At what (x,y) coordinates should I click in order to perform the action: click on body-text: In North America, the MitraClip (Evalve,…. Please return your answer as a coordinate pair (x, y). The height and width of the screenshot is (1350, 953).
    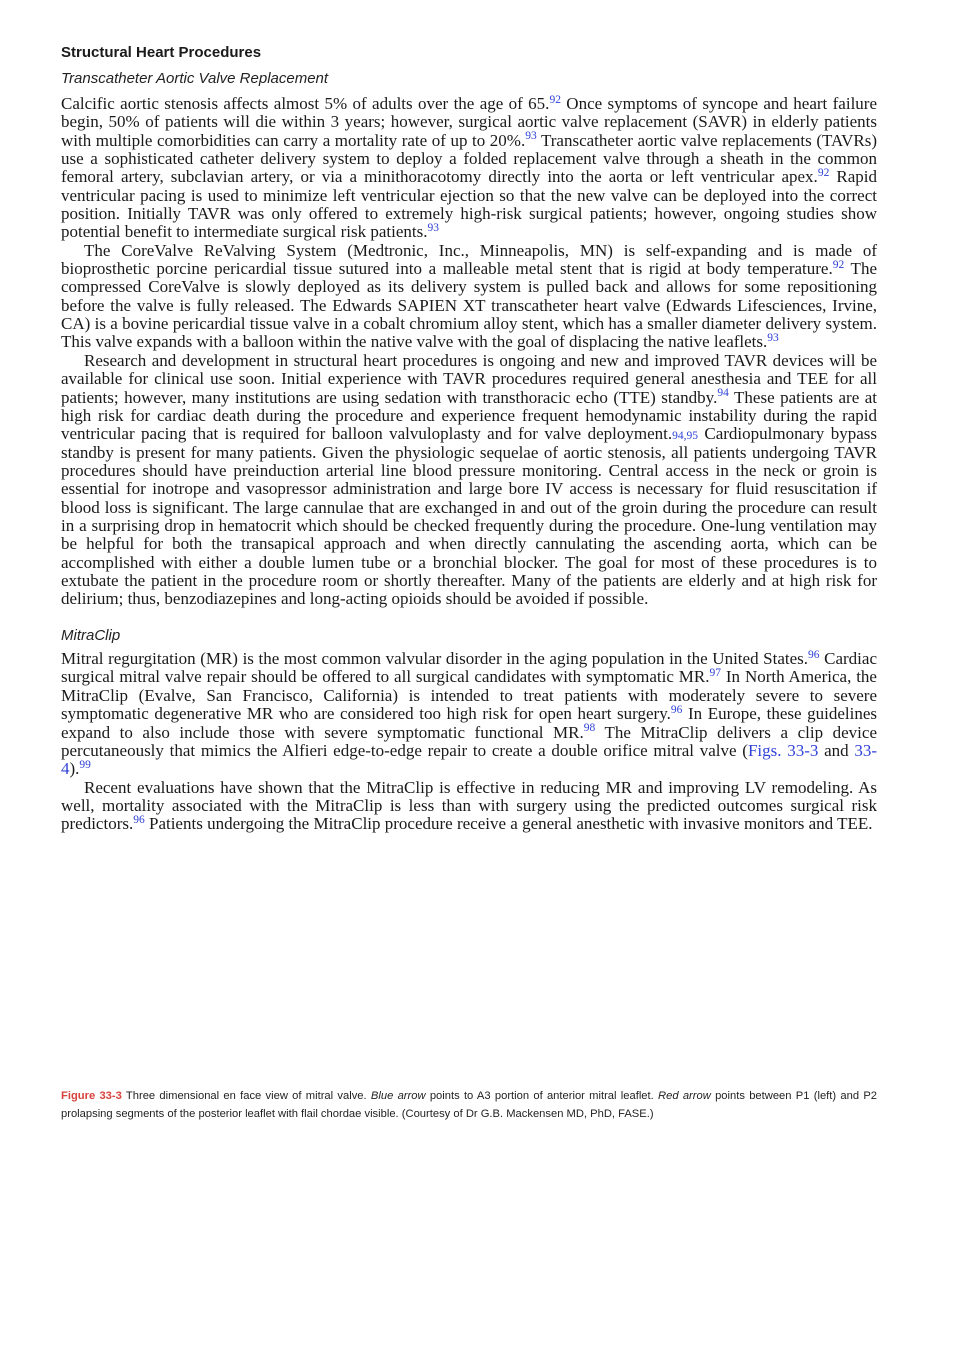
    Looking at the image, I should click on (469, 695).